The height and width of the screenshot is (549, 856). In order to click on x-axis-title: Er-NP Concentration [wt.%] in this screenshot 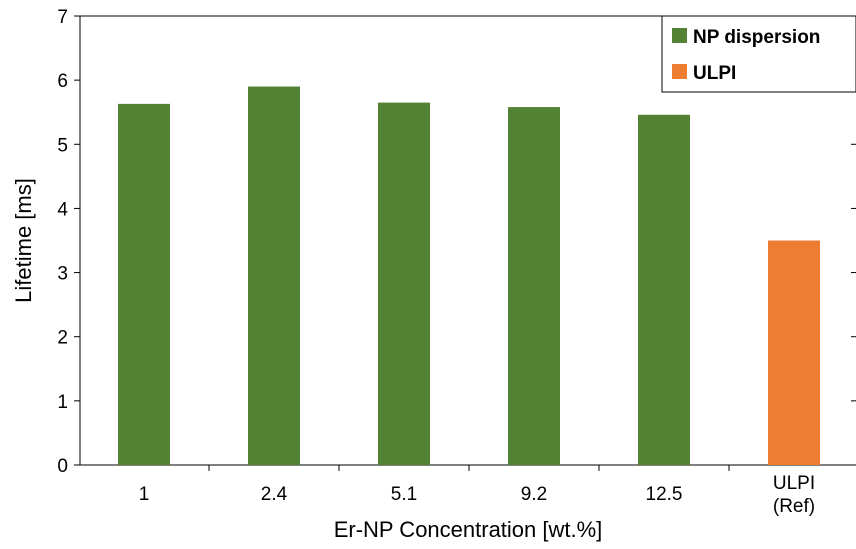, I will do `click(468, 529)`.